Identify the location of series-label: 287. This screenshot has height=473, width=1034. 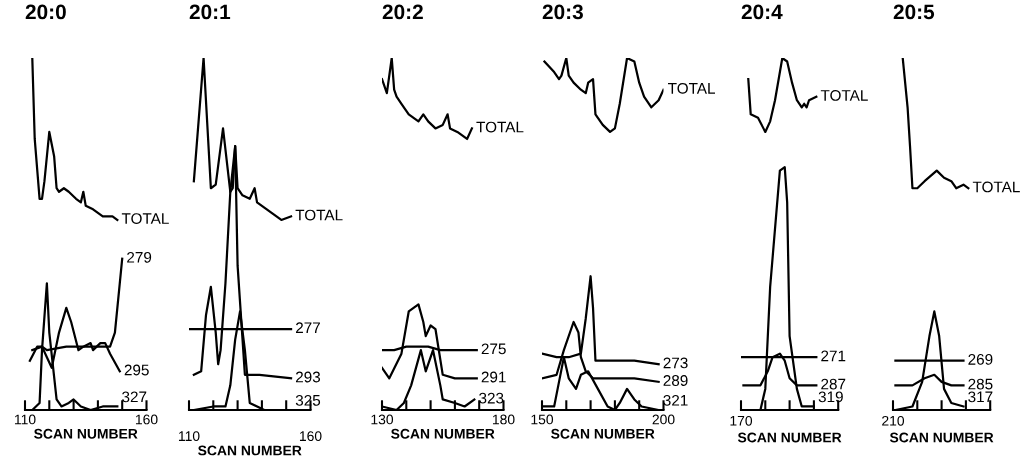
(833, 384).